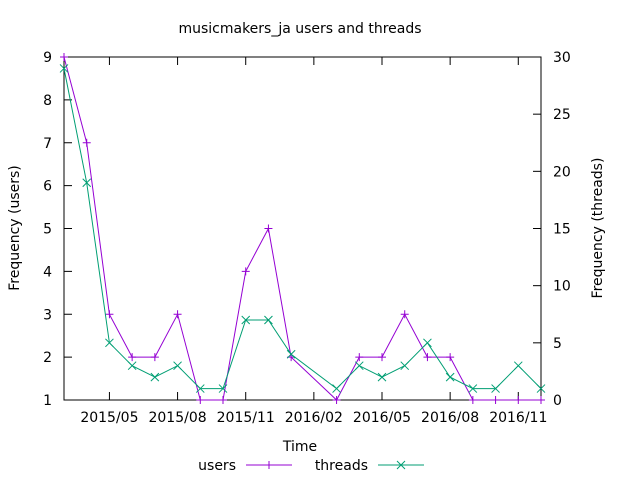 Image resolution: width=640 pixels, height=480 pixels. Describe the element at coordinates (47, 230) in the screenshot. I see `y-tick-label: 5` at that location.